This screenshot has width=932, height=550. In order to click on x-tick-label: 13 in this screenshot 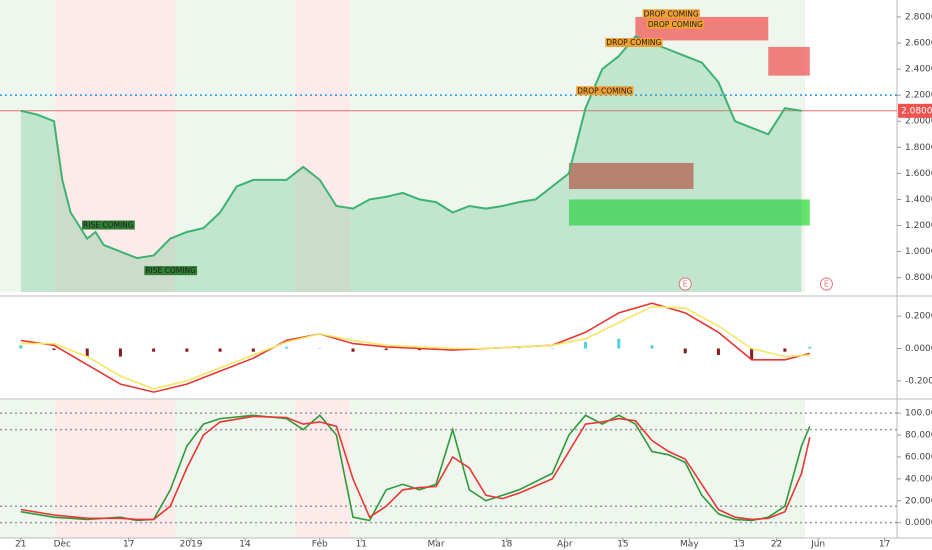, I will do `click(738, 545)`.